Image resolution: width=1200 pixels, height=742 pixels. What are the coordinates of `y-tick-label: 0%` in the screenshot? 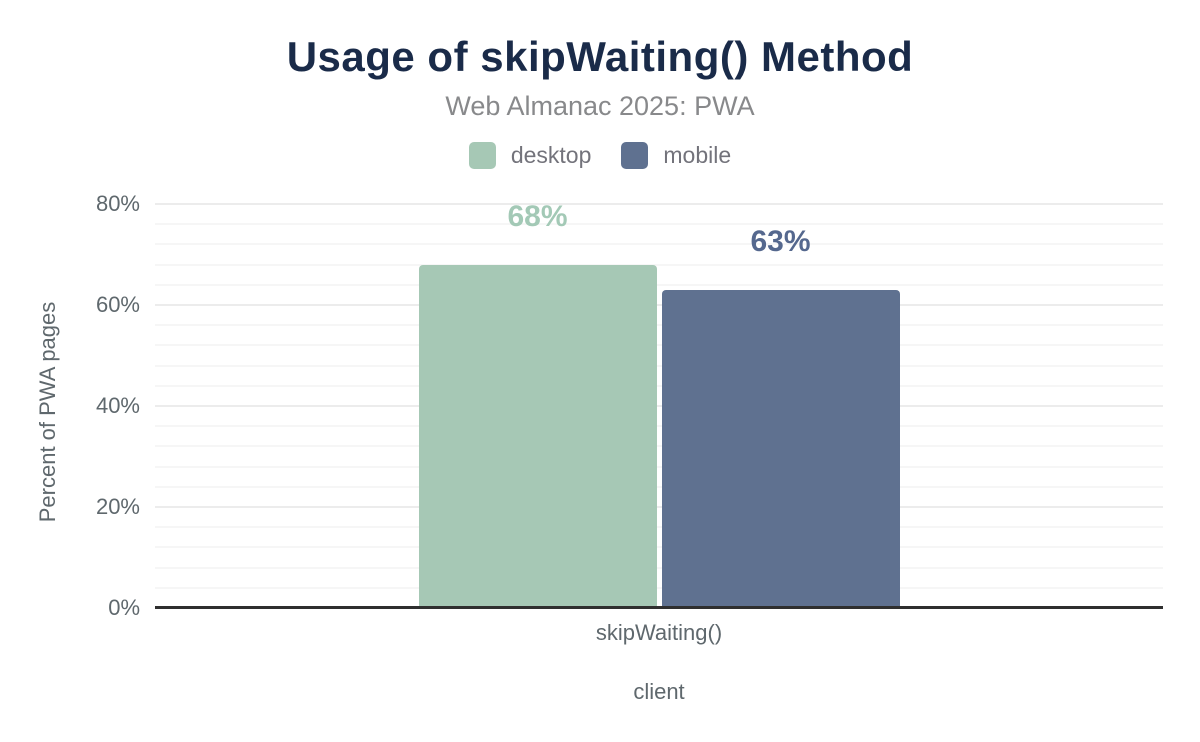 It's located at (124, 607).